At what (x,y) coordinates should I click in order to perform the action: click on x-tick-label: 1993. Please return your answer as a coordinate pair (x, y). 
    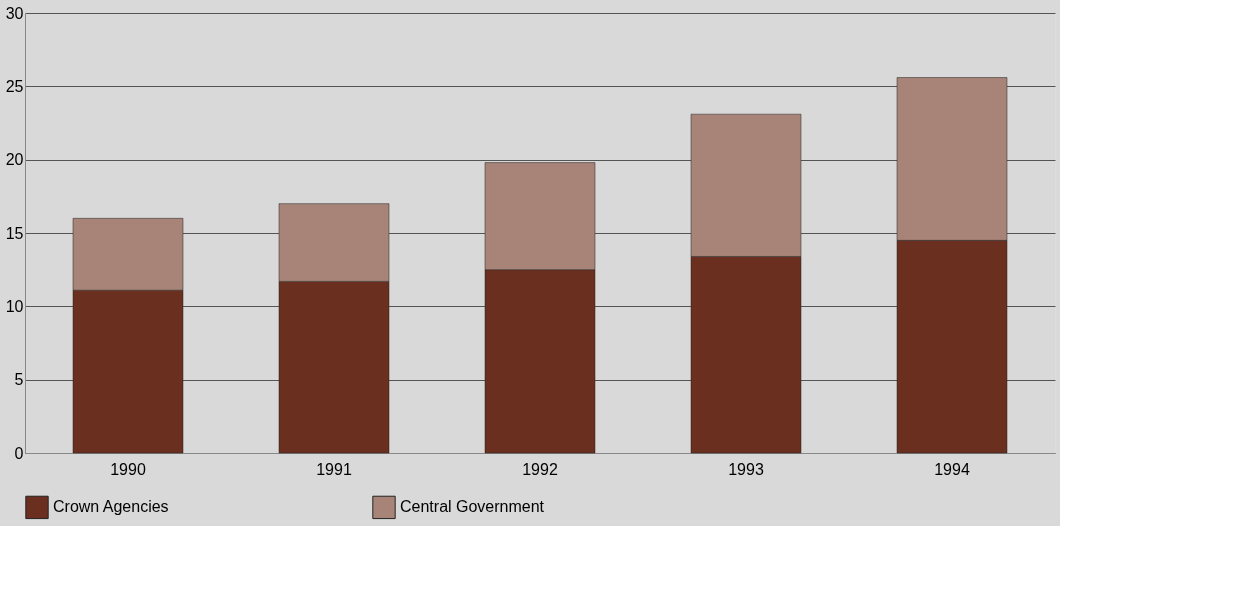
    Looking at the image, I should click on (746, 469).